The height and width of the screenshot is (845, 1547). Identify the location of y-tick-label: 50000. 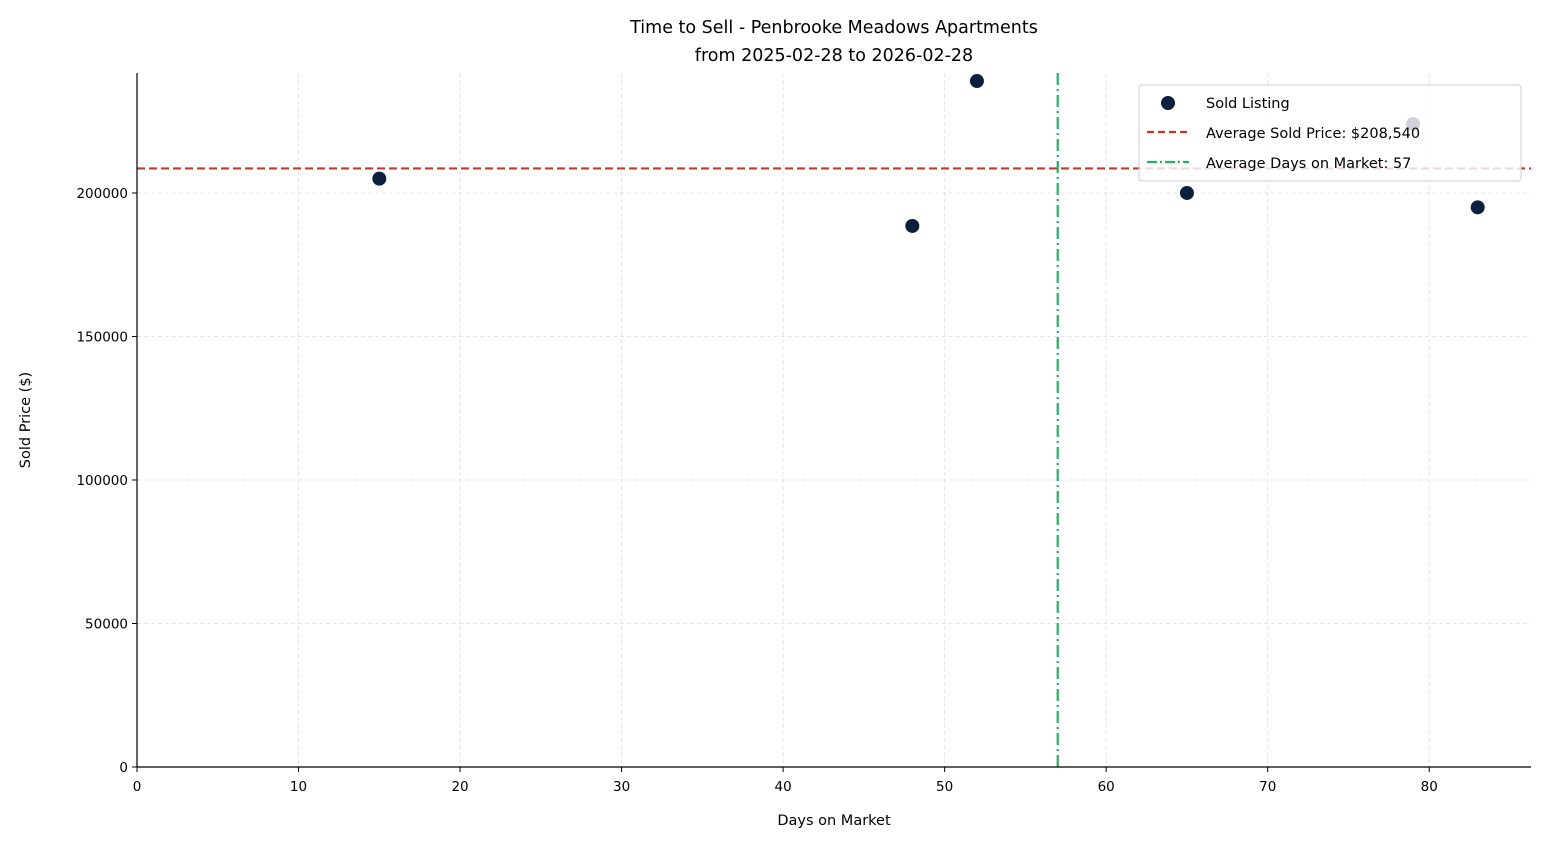
(106, 624).